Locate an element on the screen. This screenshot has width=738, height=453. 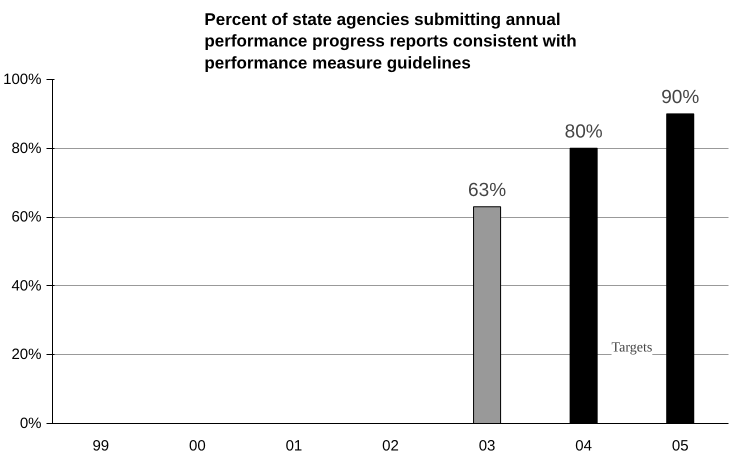
x-tick-label: 99 is located at coordinates (101, 445).